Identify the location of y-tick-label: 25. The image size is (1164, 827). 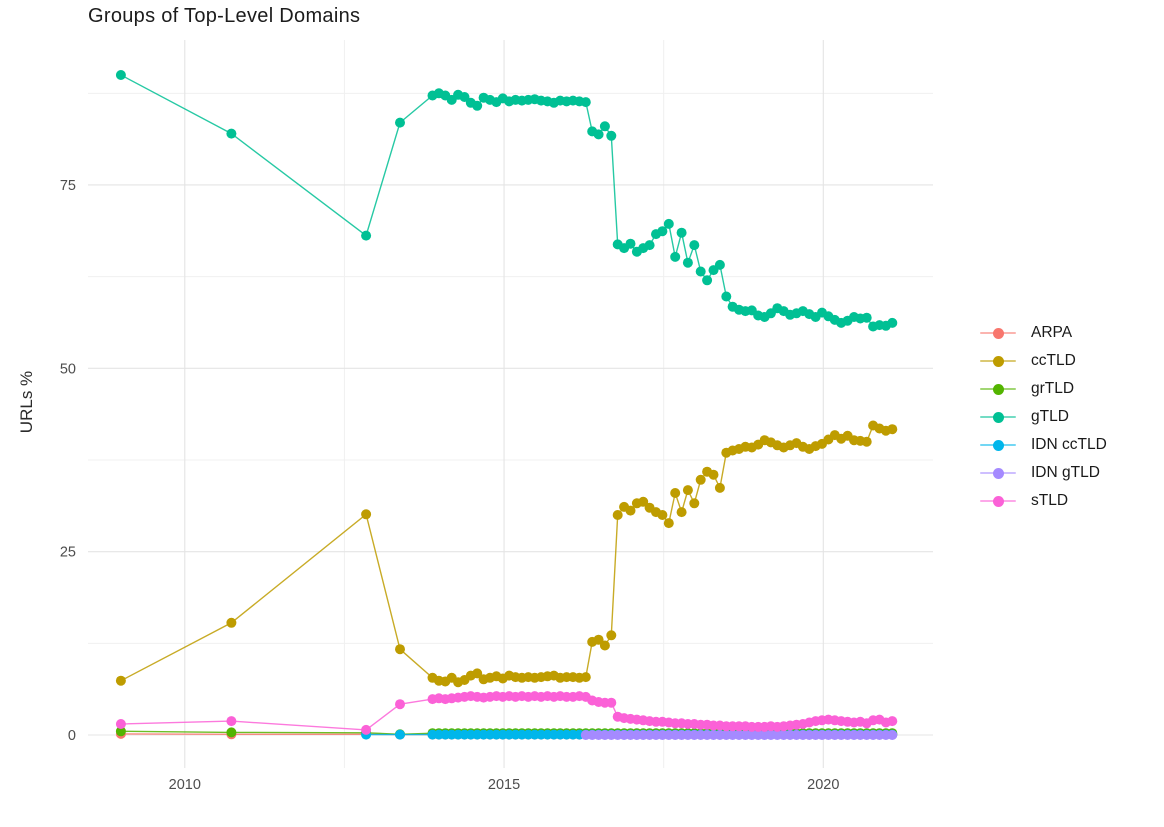
(68, 553).